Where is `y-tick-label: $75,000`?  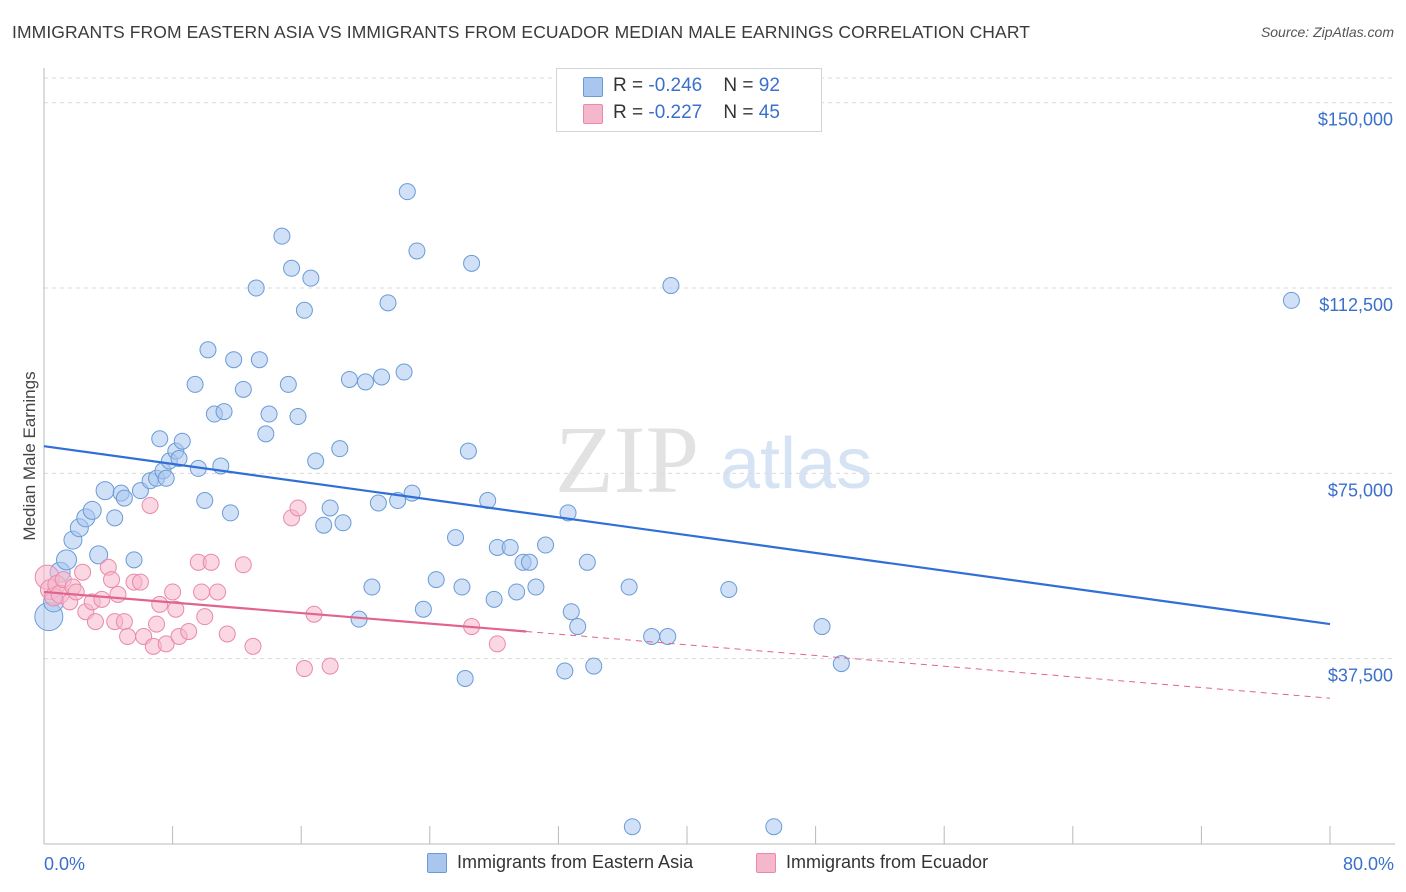 y-tick-label: $75,000 is located at coordinates (1360, 490).